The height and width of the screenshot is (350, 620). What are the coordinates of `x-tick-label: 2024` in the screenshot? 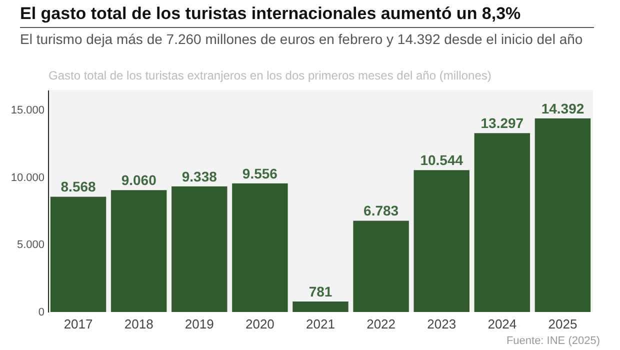 It's located at (502, 324).